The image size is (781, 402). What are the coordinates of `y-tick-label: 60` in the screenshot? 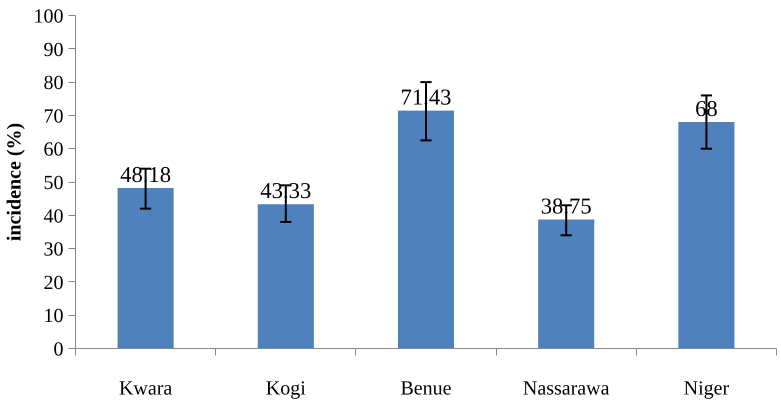 It's located at (54, 149).